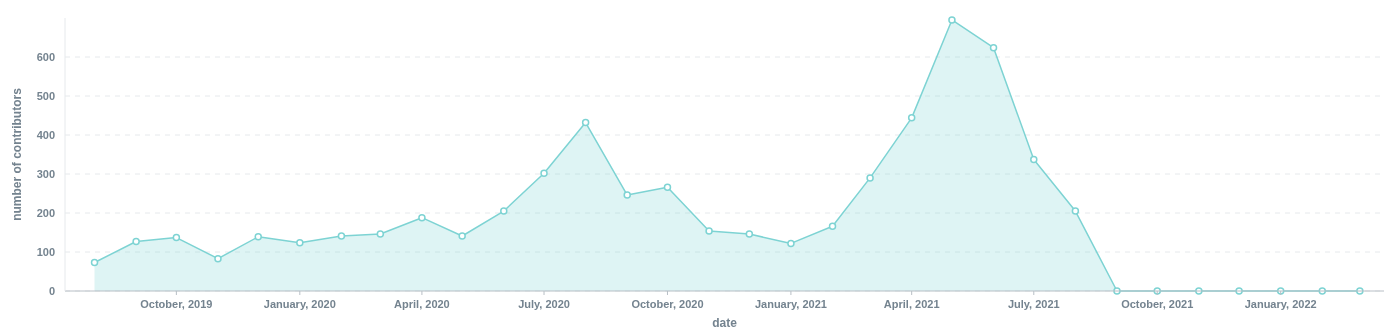  What do you see at coordinates (45, 174) in the screenshot?
I see `y-tick-label: 300` at bounding box center [45, 174].